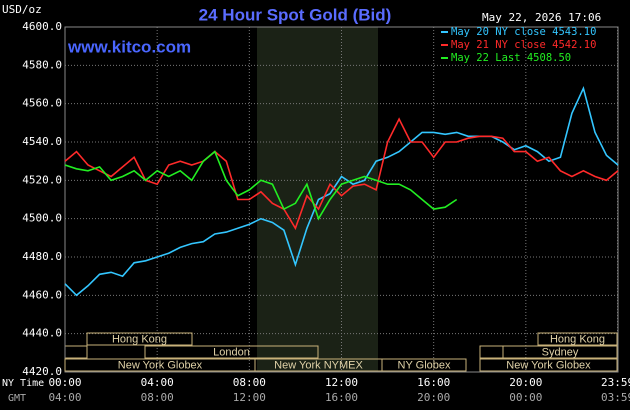 This screenshot has width=630, height=410. What do you see at coordinates (433, 397) in the screenshot?
I see `x2-tick-label: 20:00` at bounding box center [433, 397].